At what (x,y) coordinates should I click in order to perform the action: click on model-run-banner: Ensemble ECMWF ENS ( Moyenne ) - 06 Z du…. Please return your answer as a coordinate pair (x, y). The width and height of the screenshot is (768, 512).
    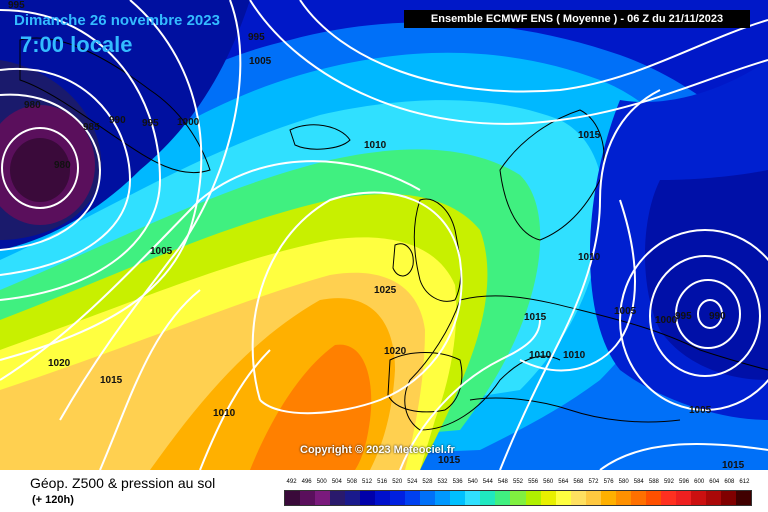
    Looking at the image, I should click on (577, 19).